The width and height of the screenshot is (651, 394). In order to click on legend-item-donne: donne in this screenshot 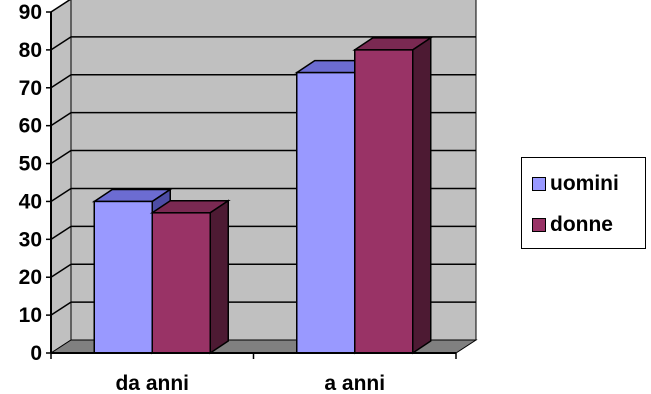, I will do `click(572, 225)`.